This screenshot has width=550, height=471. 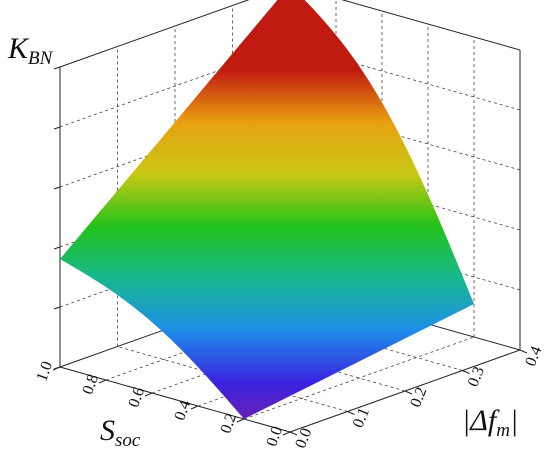 What do you see at coordinates (182, 410) in the screenshot?
I see `x-tick-label-2: 0.4` at bounding box center [182, 410].